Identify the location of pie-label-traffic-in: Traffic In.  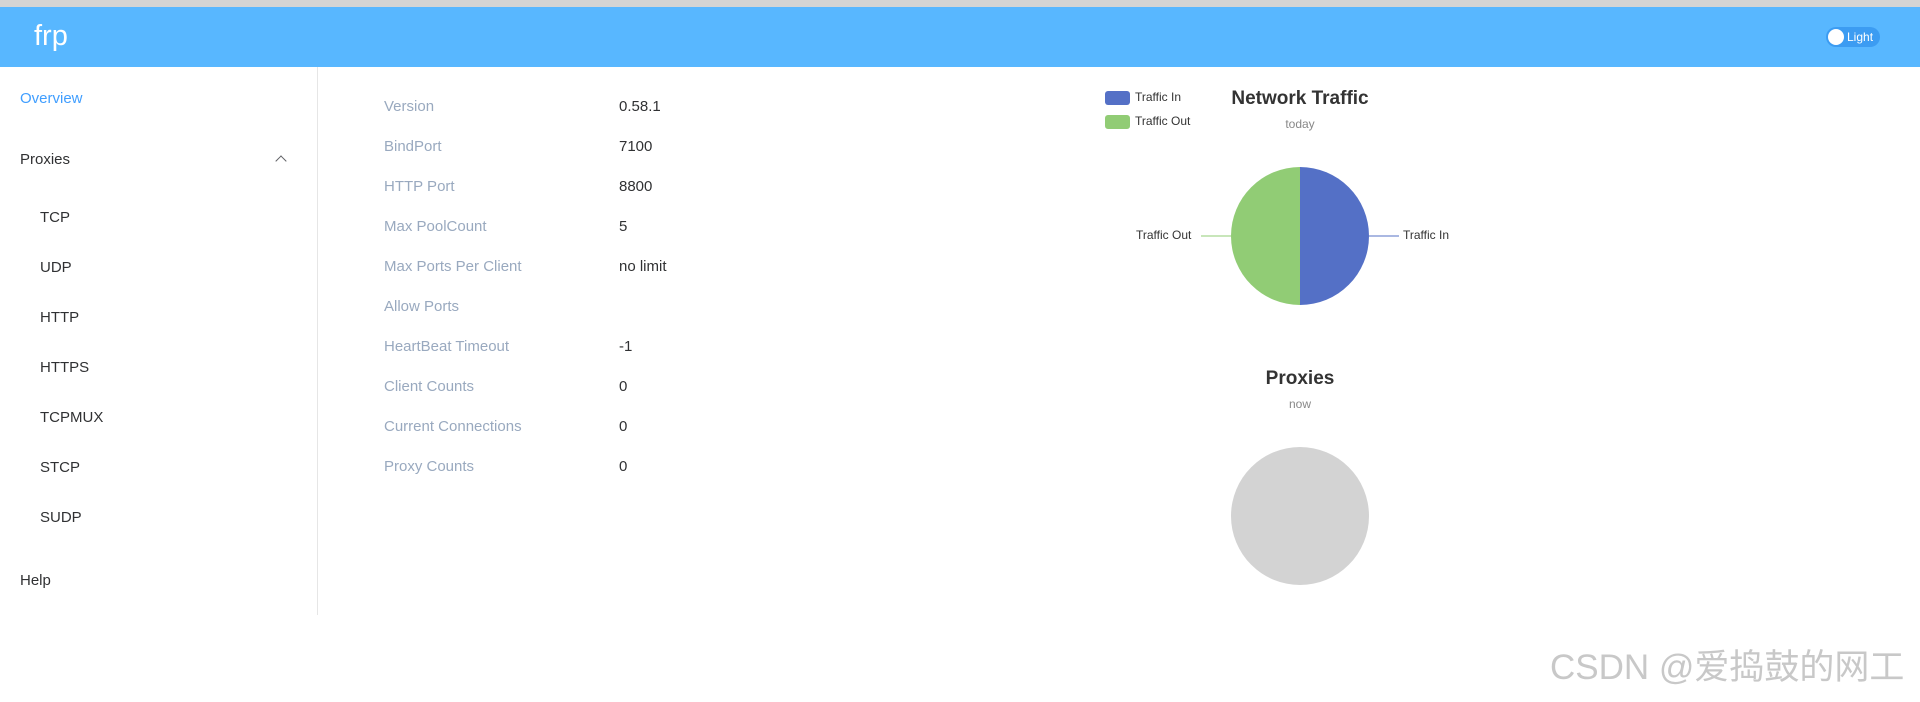
(1426, 235).